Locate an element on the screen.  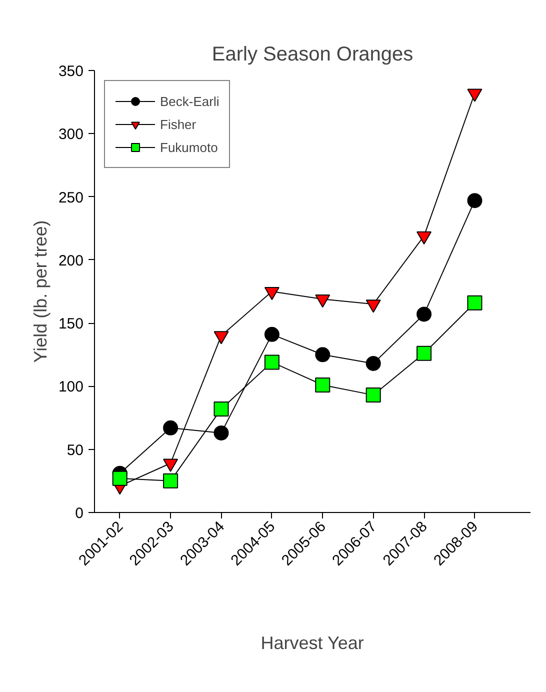
x-axis-title: Harvest Year is located at coordinates (312, 643).